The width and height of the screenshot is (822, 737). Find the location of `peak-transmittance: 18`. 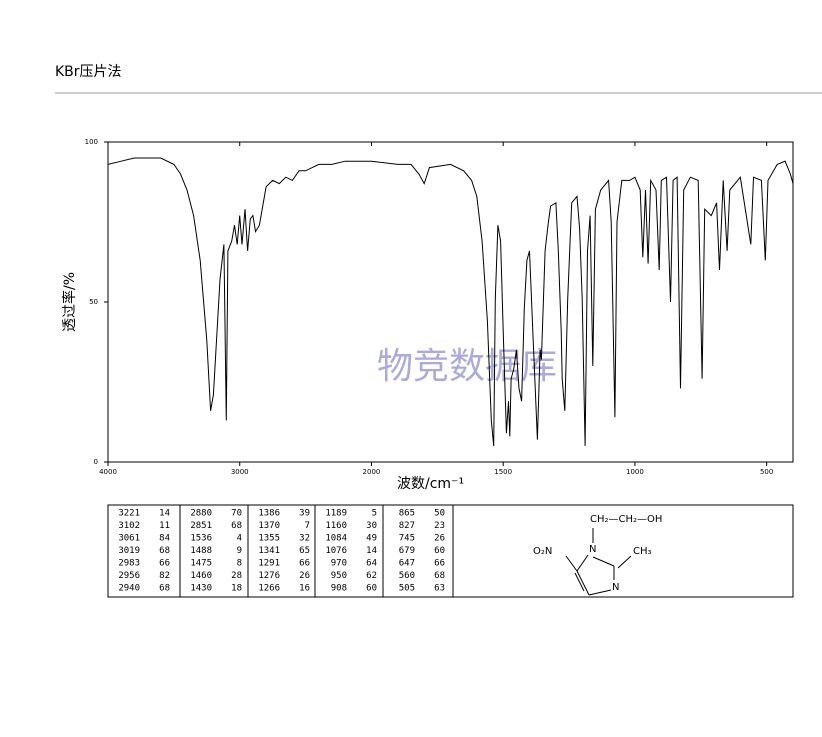

peak-transmittance: 18 is located at coordinates (236, 589).